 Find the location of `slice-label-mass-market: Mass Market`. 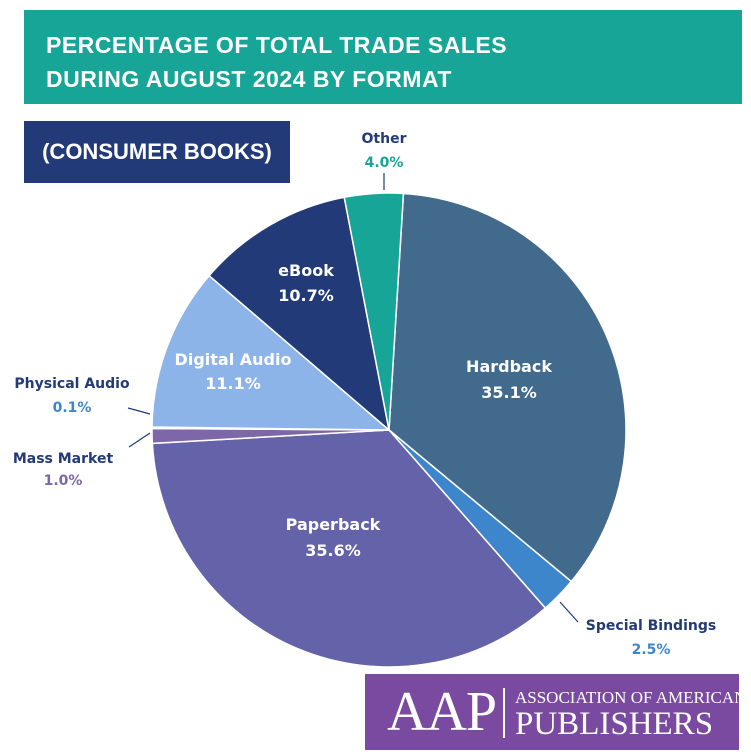

slice-label-mass-market: Mass Market is located at coordinates (63, 459).